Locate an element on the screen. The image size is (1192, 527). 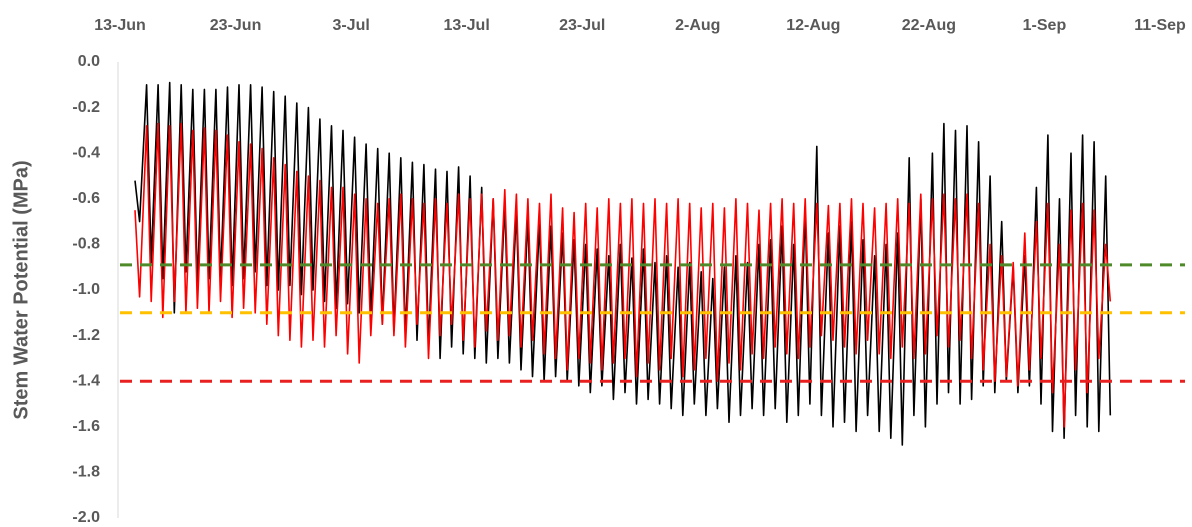
x-tick-label: 23-Jul is located at coordinates (582, 25).